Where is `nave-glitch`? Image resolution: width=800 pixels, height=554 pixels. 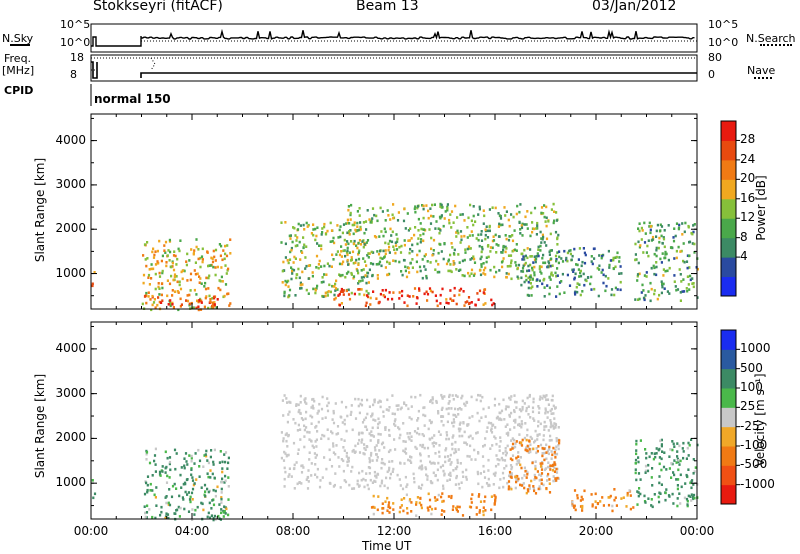 nave-glitch is located at coordinates (153, 64).